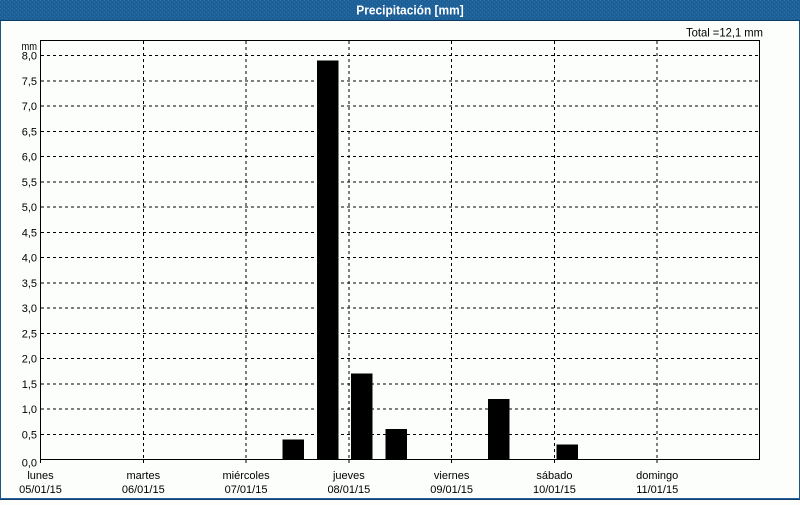 This screenshot has width=800, height=505. What do you see at coordinates (29, 107) in the screenshot?
I see `svg-text: 7,0` at bounding box center [29, 107].